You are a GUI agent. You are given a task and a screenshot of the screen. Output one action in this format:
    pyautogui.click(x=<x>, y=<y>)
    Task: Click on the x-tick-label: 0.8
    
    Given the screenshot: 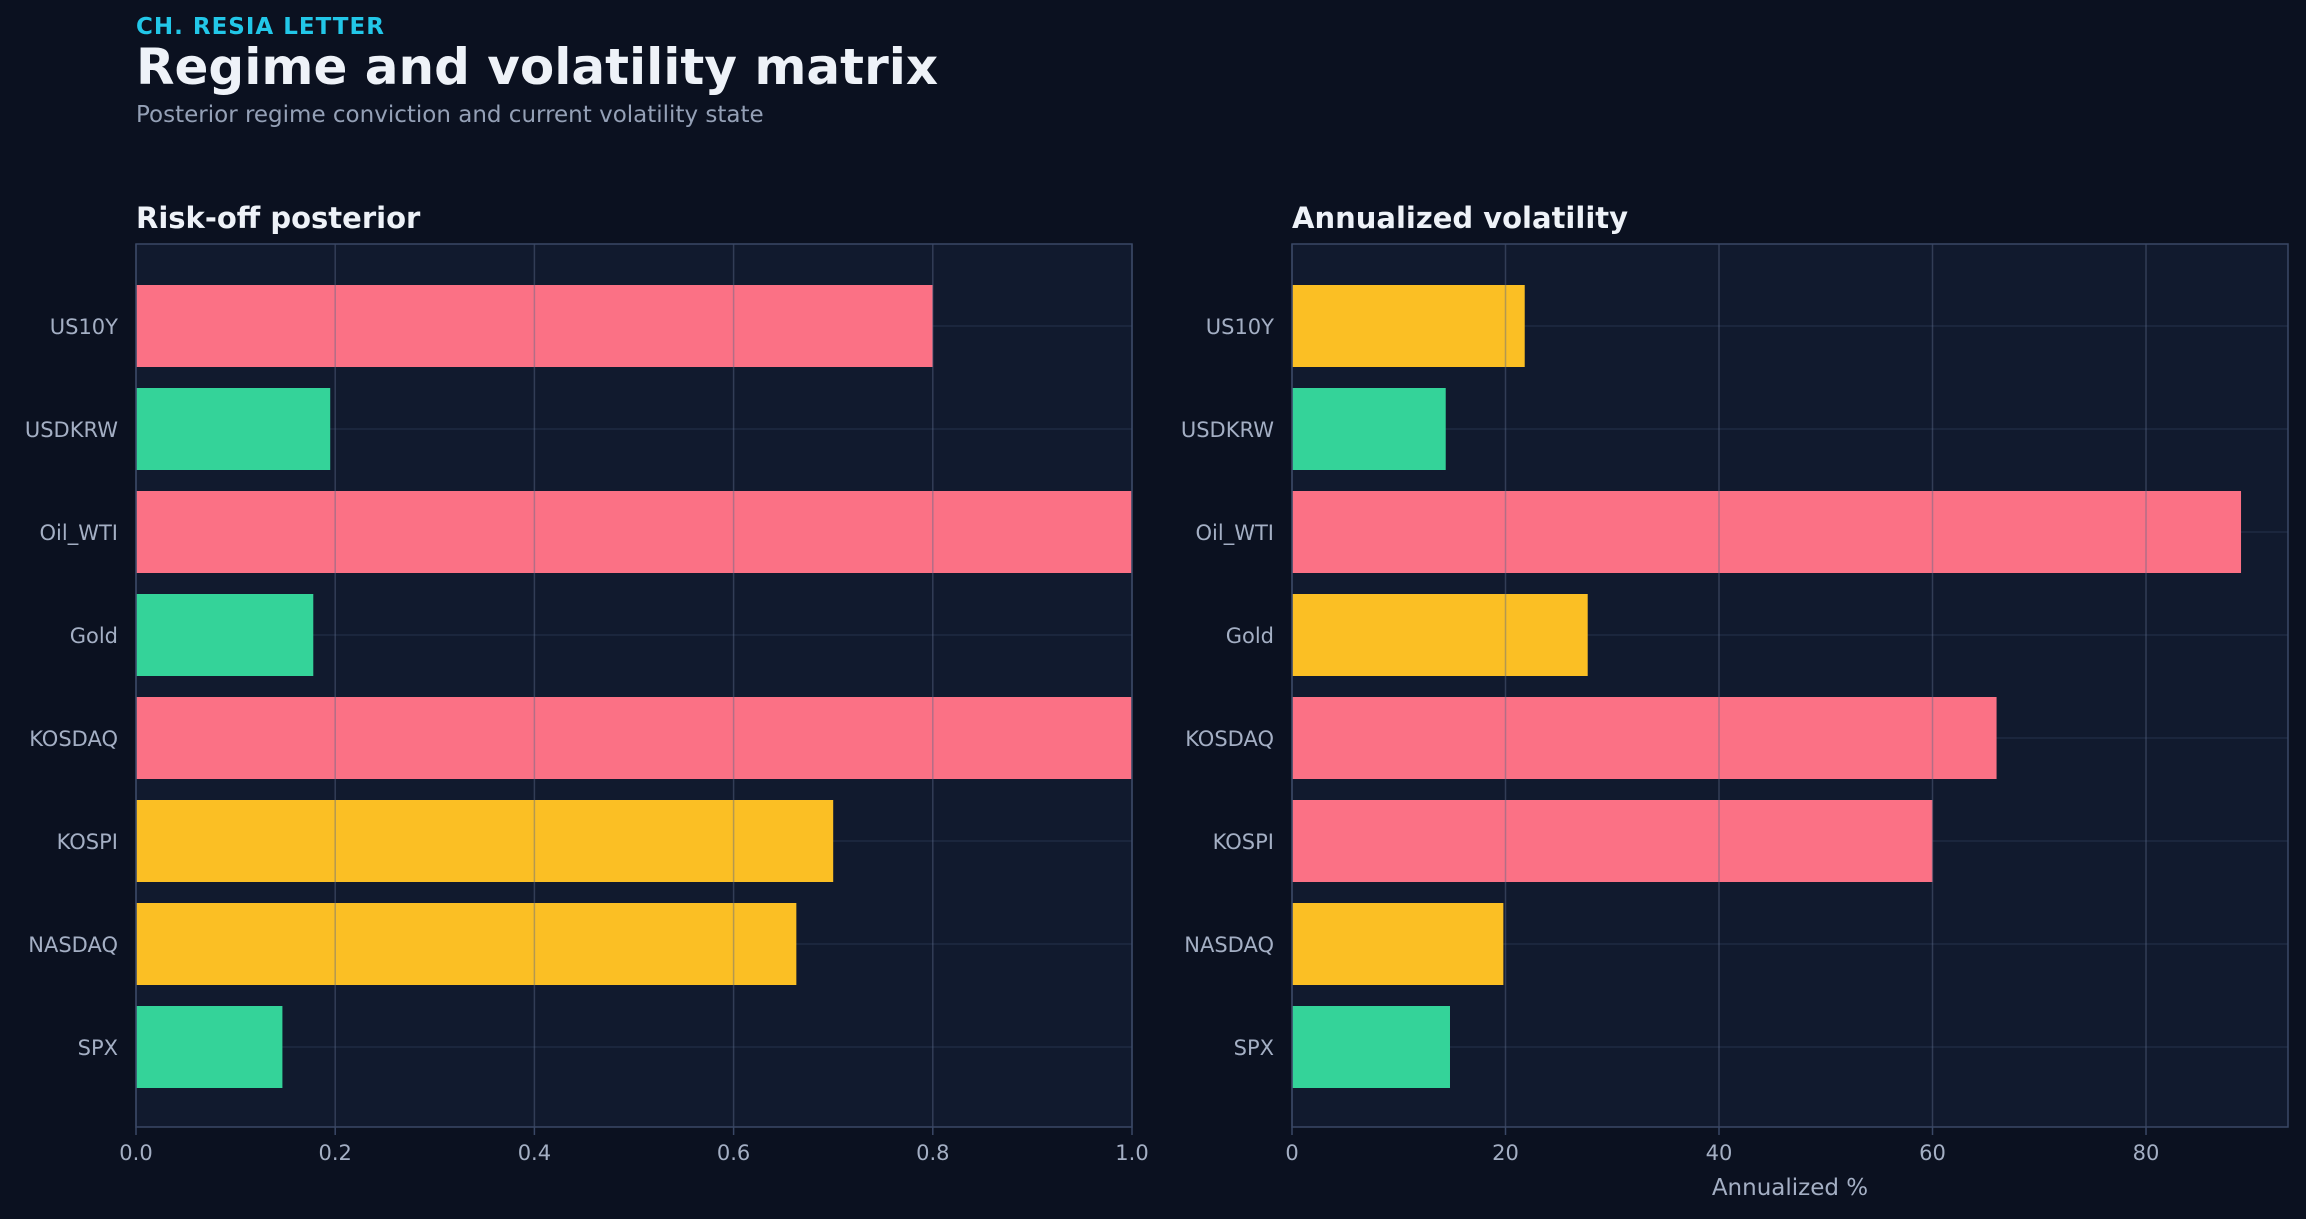 What is the action you would take?
    pyautogui.click(x=932, y=1153)
    